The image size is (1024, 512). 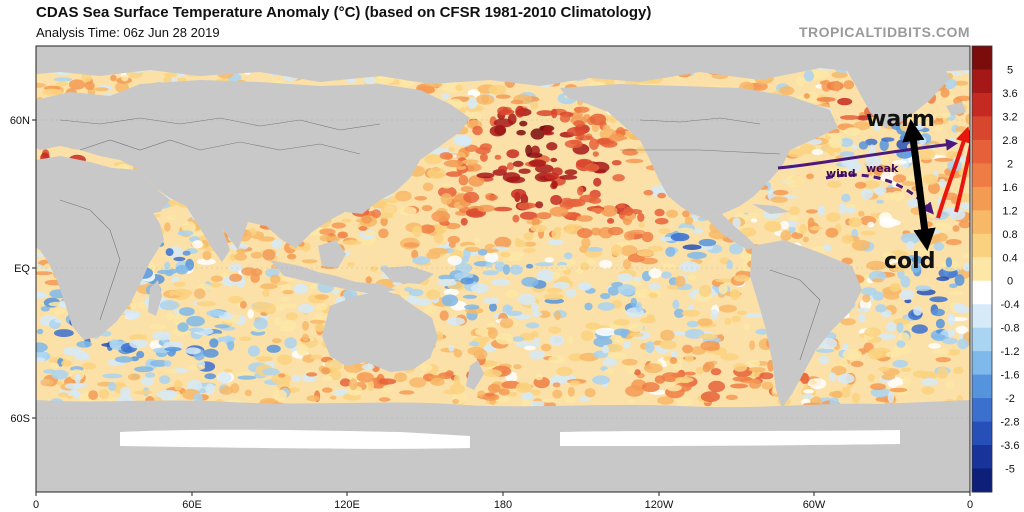 I want to click on colorbar-label: 1.2, so click(x=1009, y=211).